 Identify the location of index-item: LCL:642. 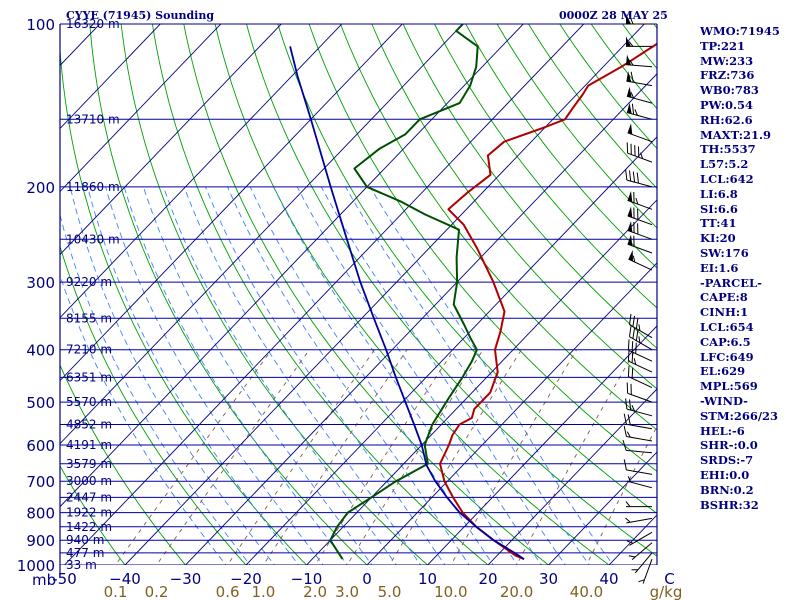
(727, 178).